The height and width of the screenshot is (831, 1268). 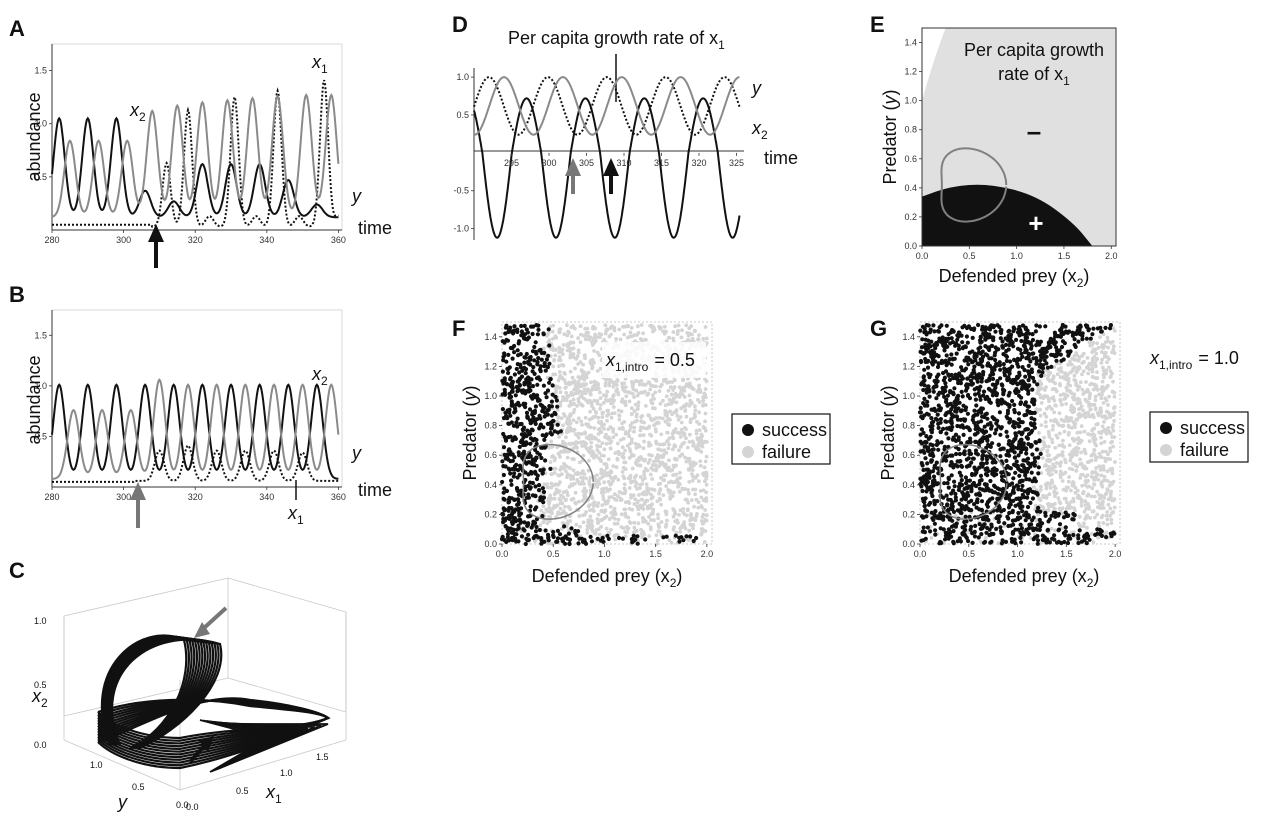 I want to click on panel-a-x-ticks: 280 300 320 340 360, so click(x=195, y=237).